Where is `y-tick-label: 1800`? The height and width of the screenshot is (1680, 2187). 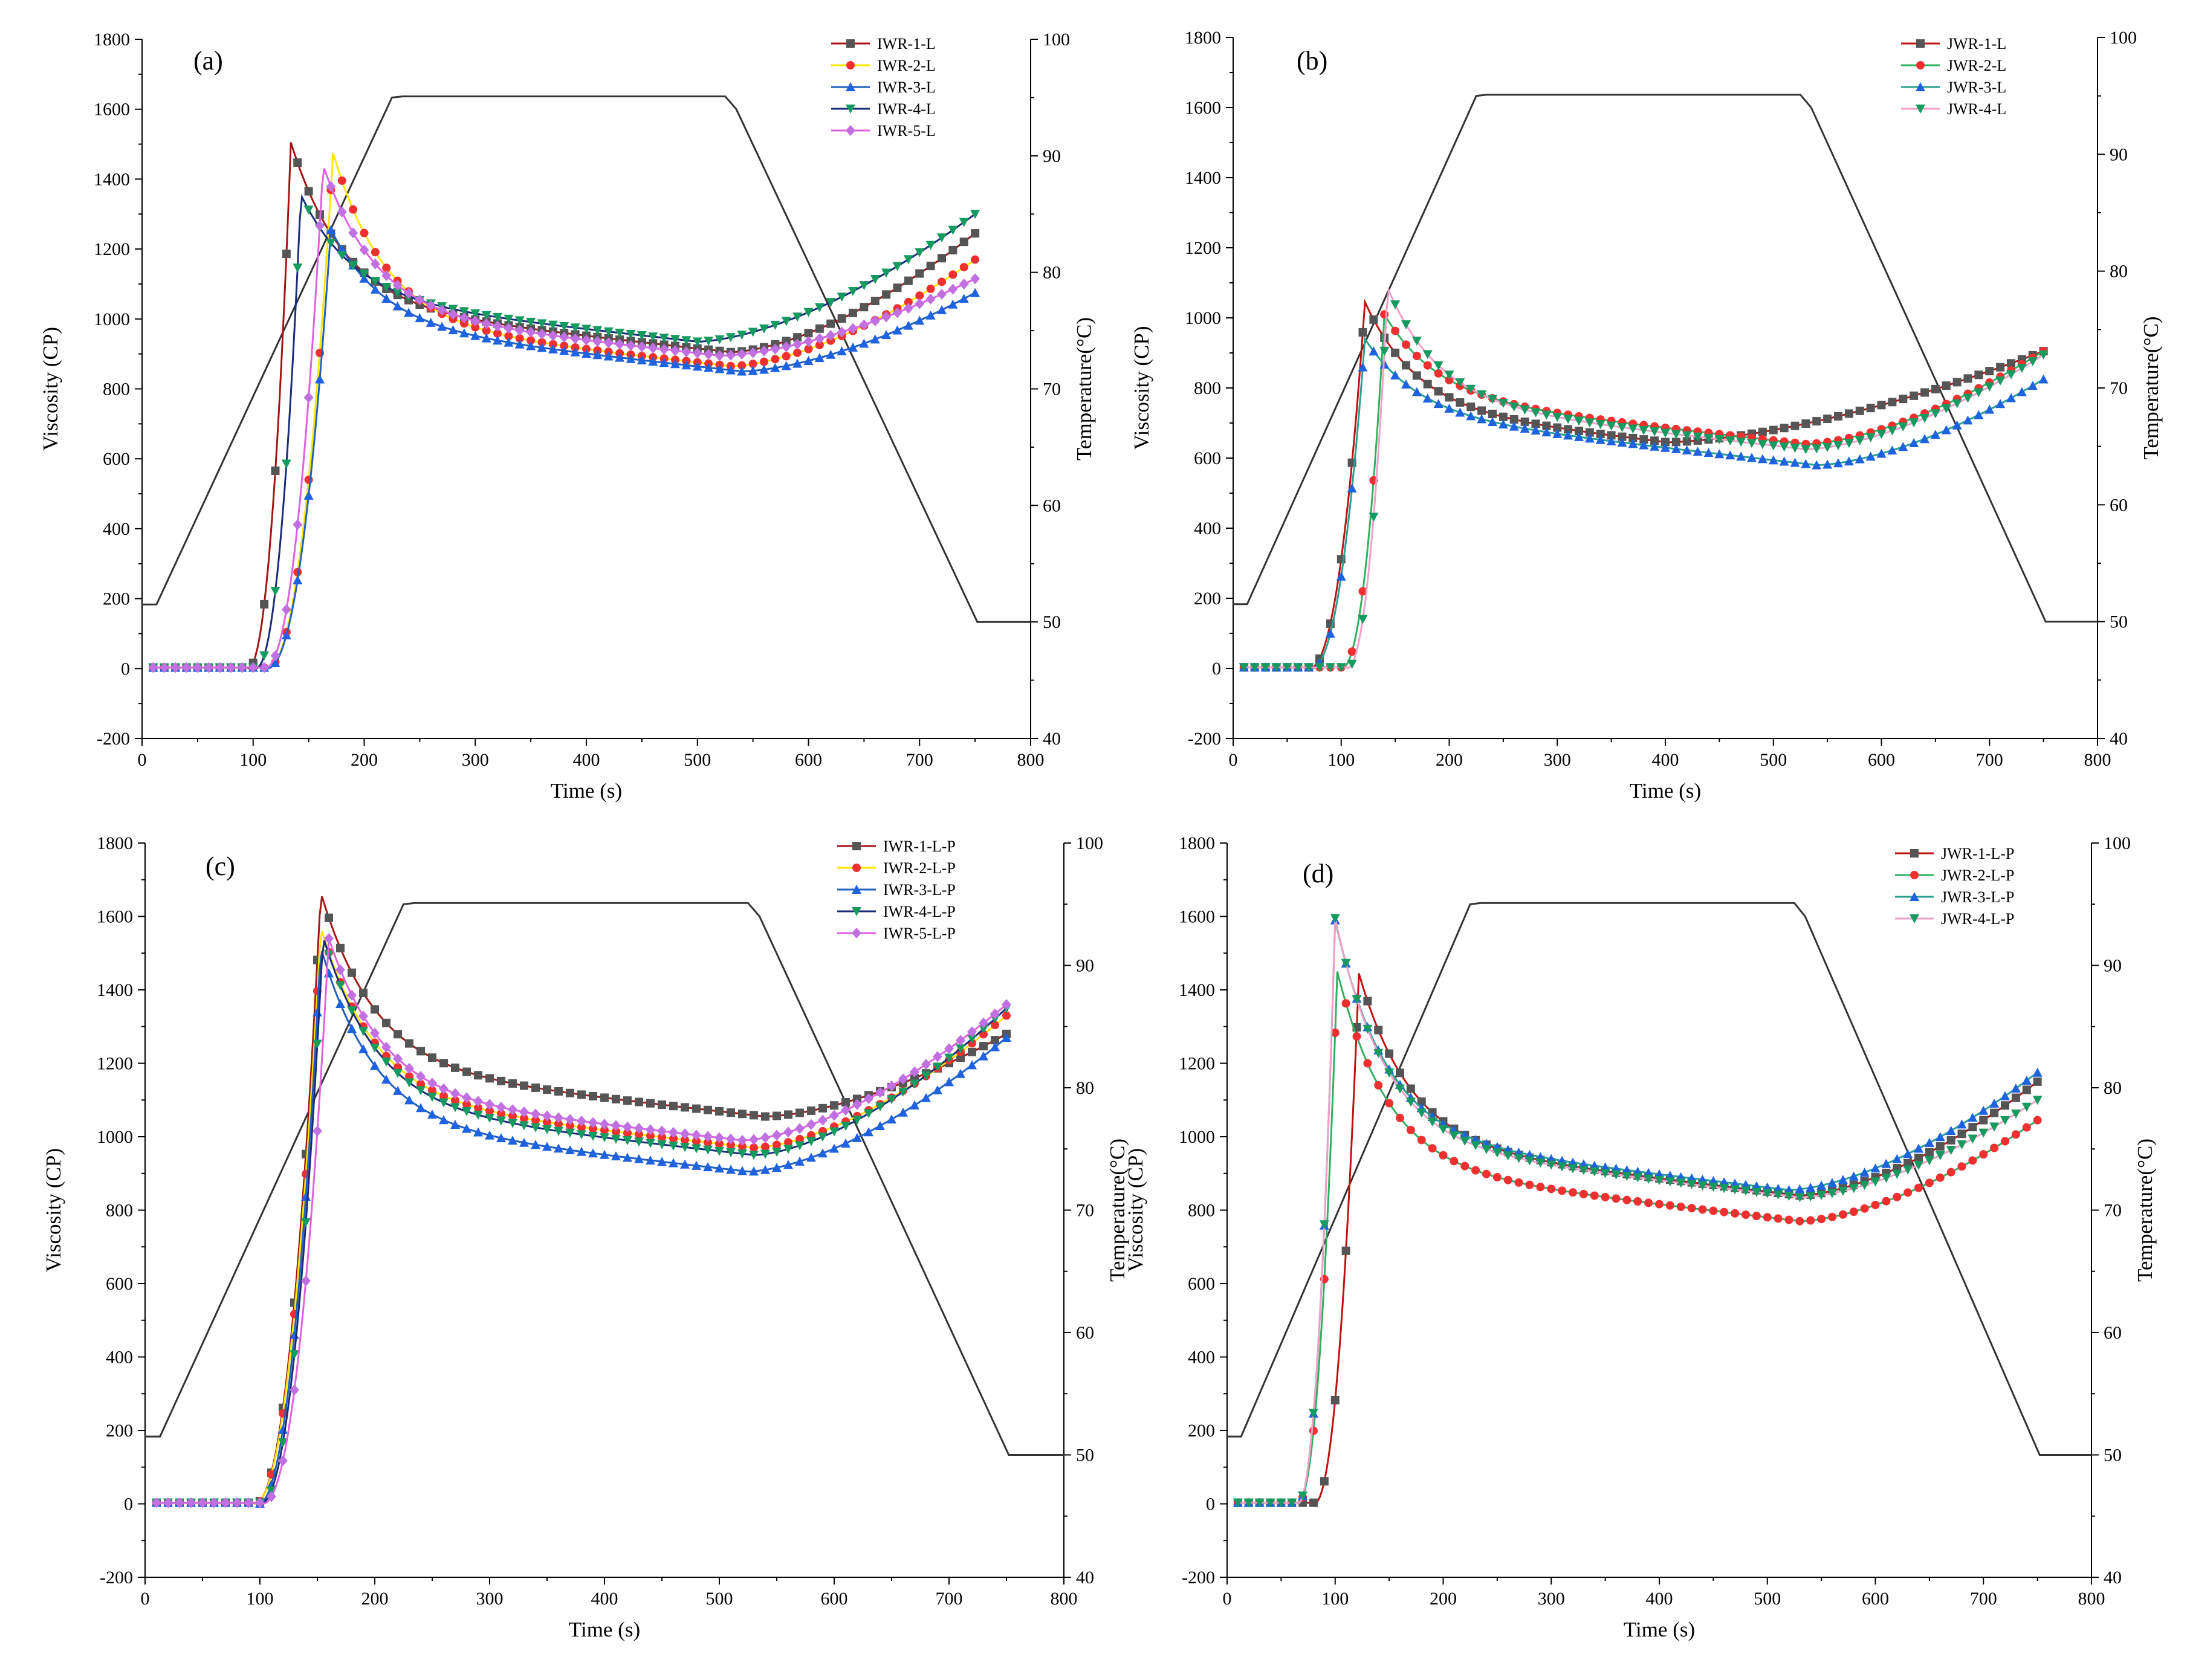
y-tick-label: 1800 is located at coordinates (115, 843).